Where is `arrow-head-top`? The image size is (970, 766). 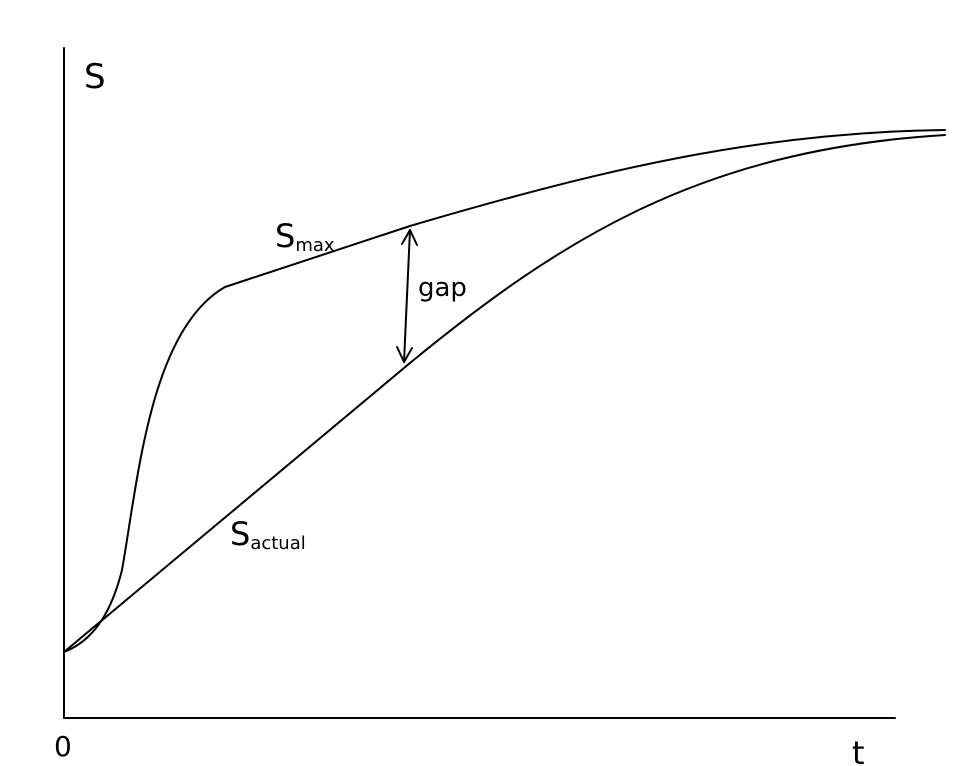 arrow-head-top is located at coordinates (409, 237).